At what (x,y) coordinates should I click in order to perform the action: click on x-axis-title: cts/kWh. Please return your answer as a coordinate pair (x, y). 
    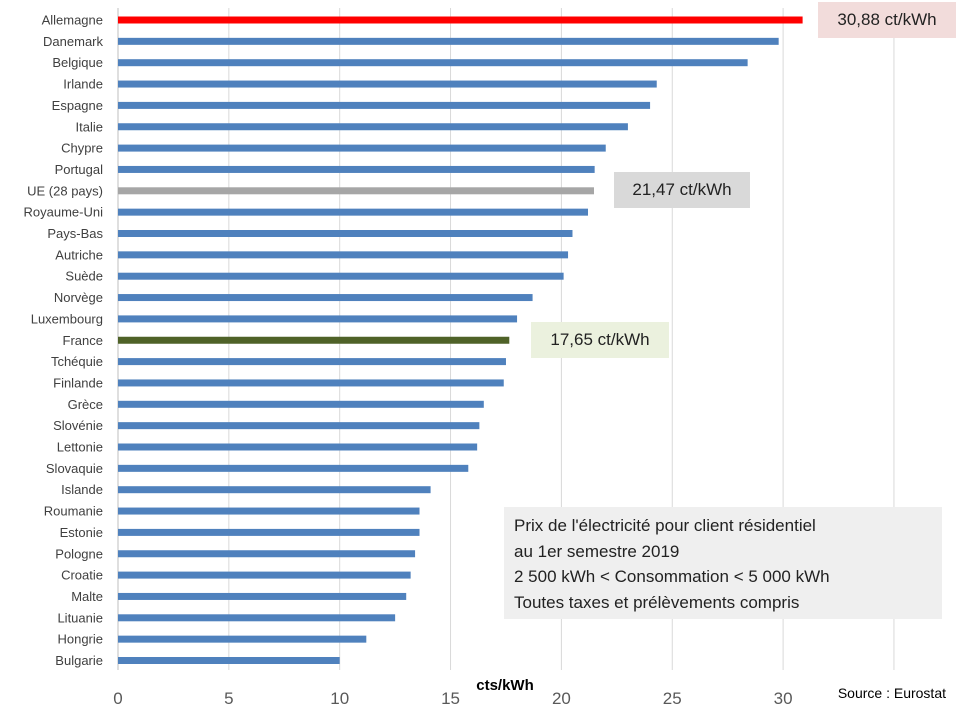
    Looking at the image, I should click on (505, 685).